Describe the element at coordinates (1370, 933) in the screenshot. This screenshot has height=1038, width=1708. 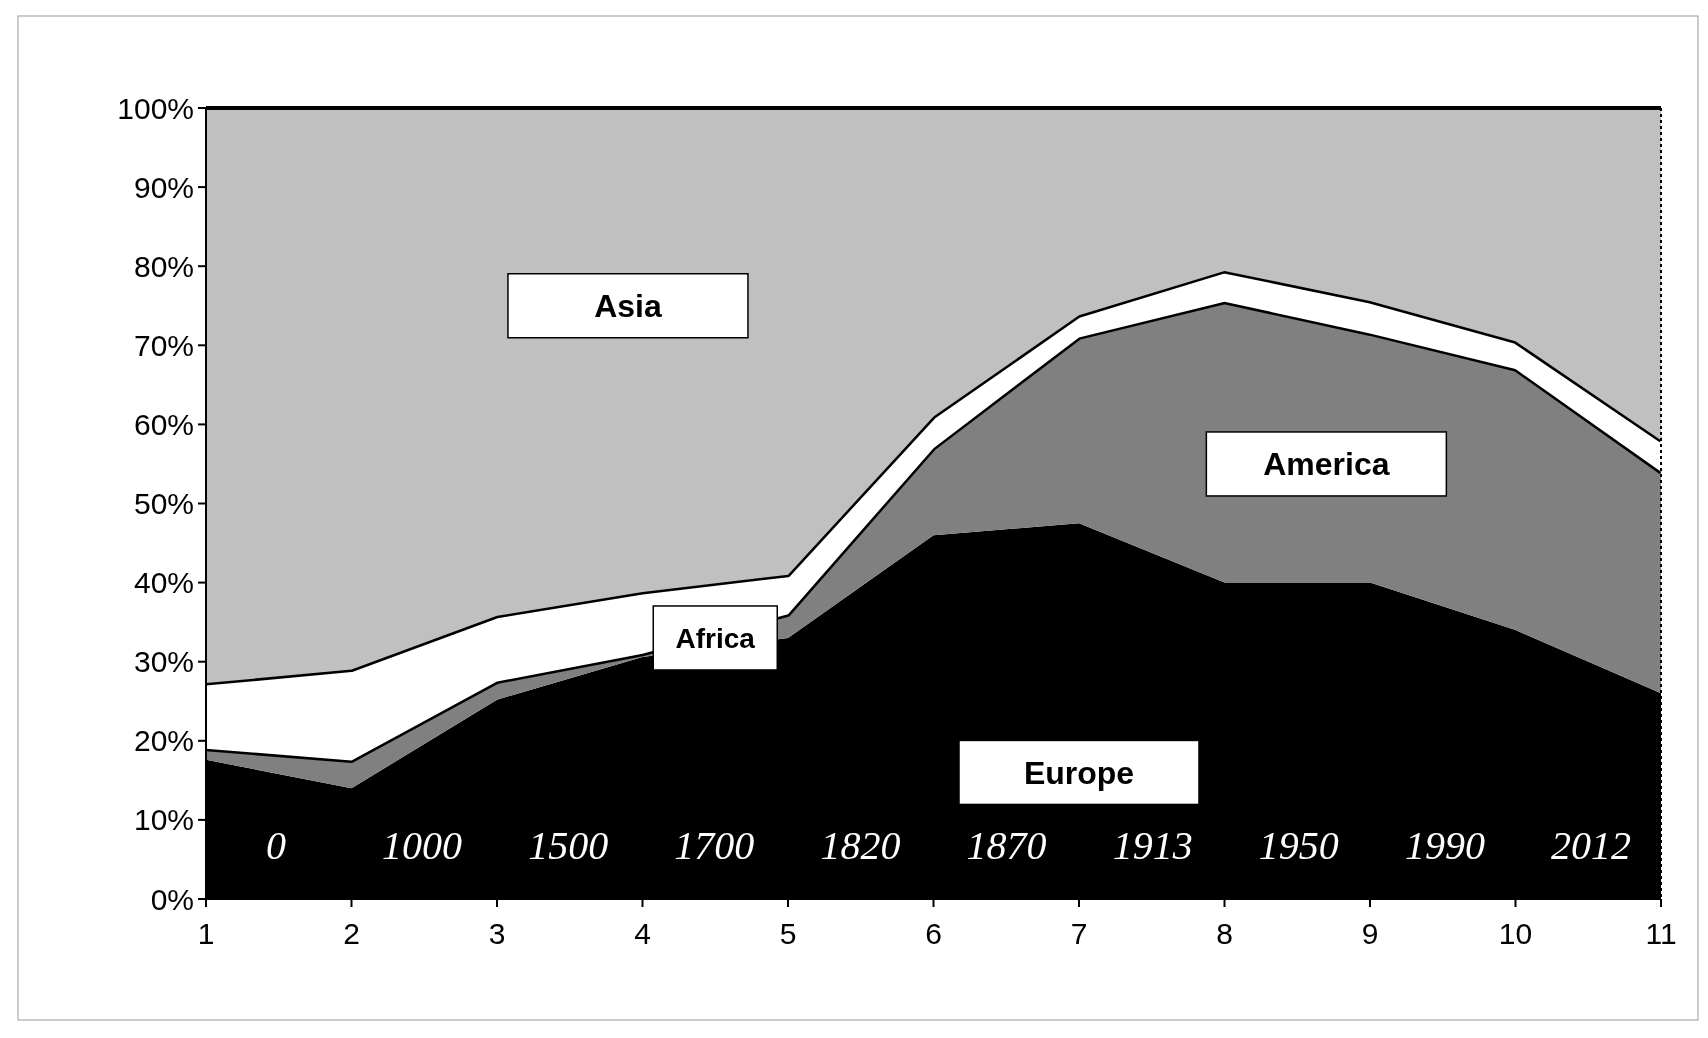
I see `x-tick-label: 9` at that location.